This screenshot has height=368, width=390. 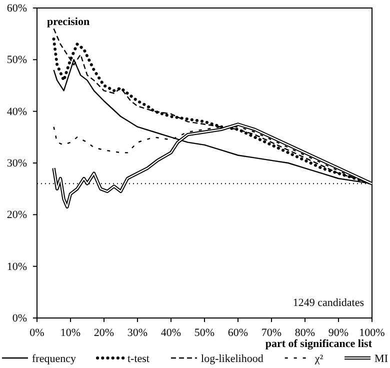 I want to click on y-tick-label: 10%, so click(x=16, y=266).